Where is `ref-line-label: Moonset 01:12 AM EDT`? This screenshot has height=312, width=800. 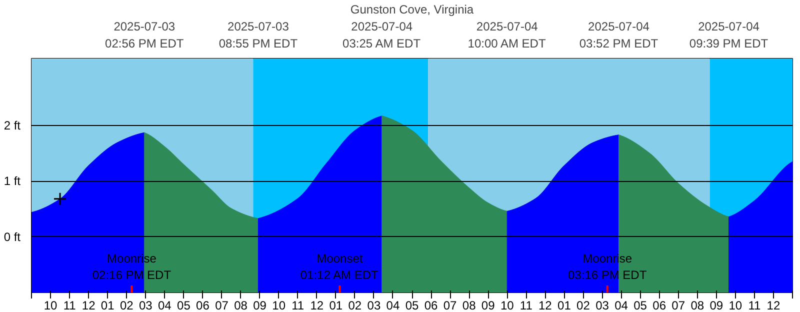 ref-line-label: Moonset 01:12 AM EDT is located at coordinates (340, 266).